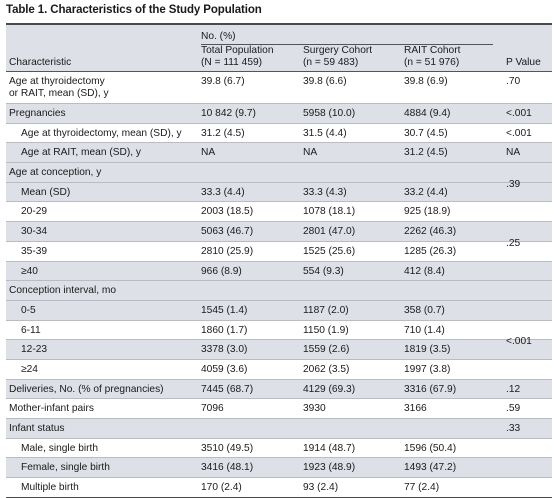  I want to click on header-surgery: Surgery Cohort (n = 59 483), so click(337, 57).